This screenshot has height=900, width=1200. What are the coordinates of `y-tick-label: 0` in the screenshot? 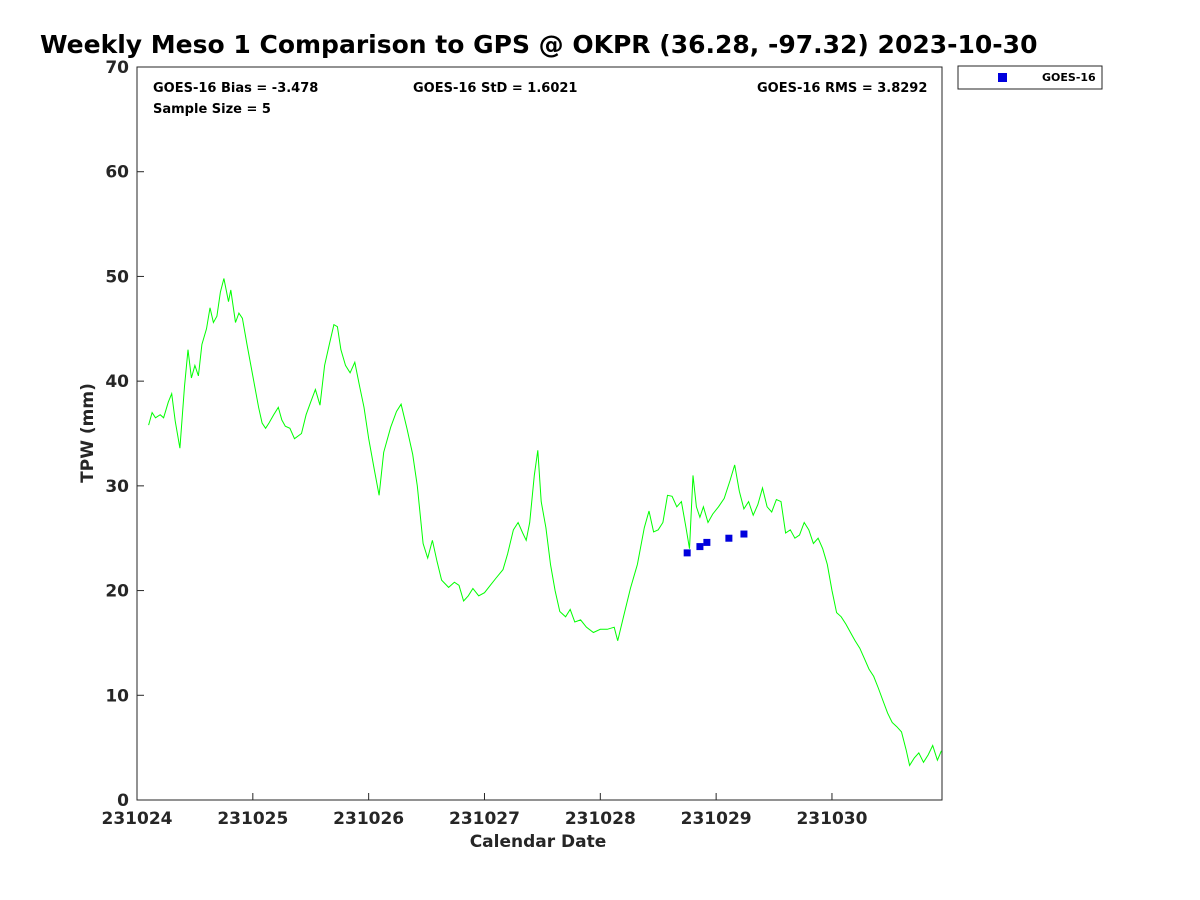 It's located at (123, 801).